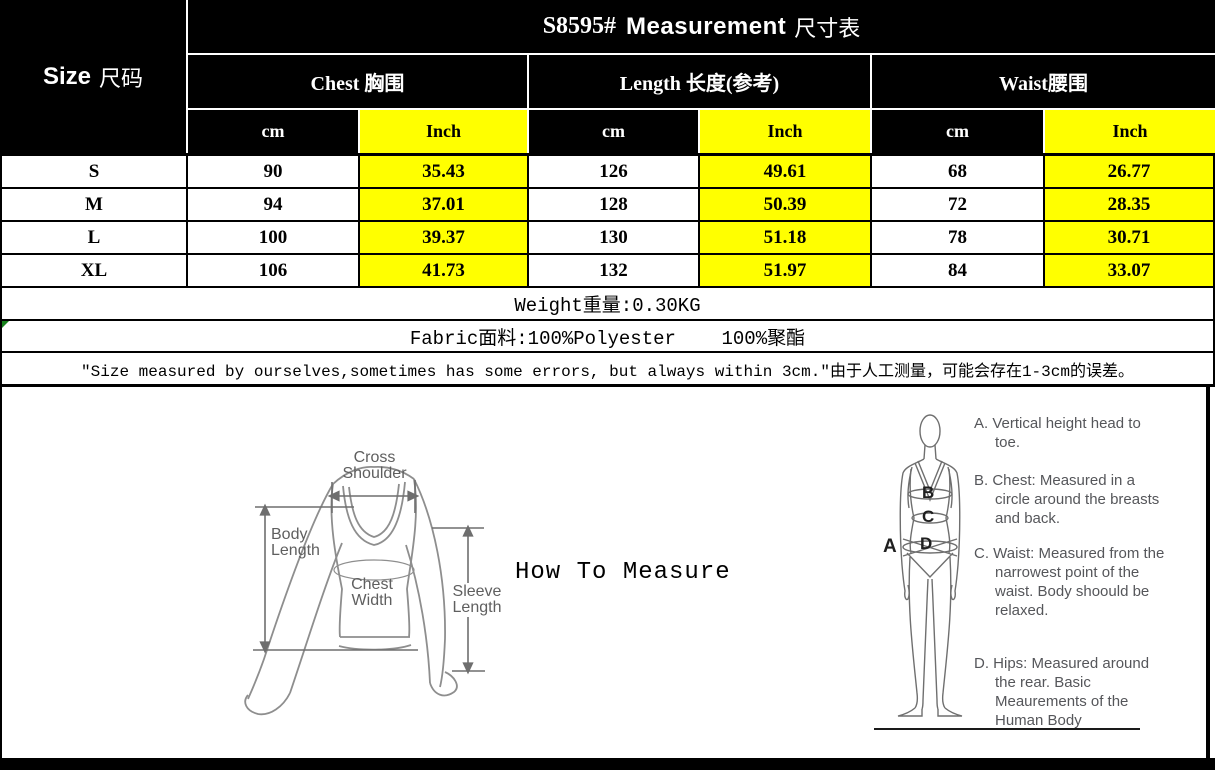  What do you see at coordinates (928, 492) in the screenshot?
I see `figure-label-b: B` at bounding box center [928, 492].